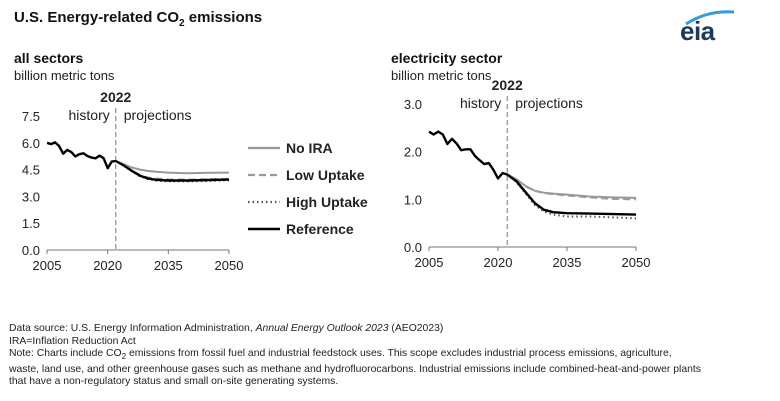 This screenshot has width=780, height=401. What do you see at coordinates (447, 58) in the screenshot?
I see `right-chart-title: electricity sector` at bounding box center [447, 58].